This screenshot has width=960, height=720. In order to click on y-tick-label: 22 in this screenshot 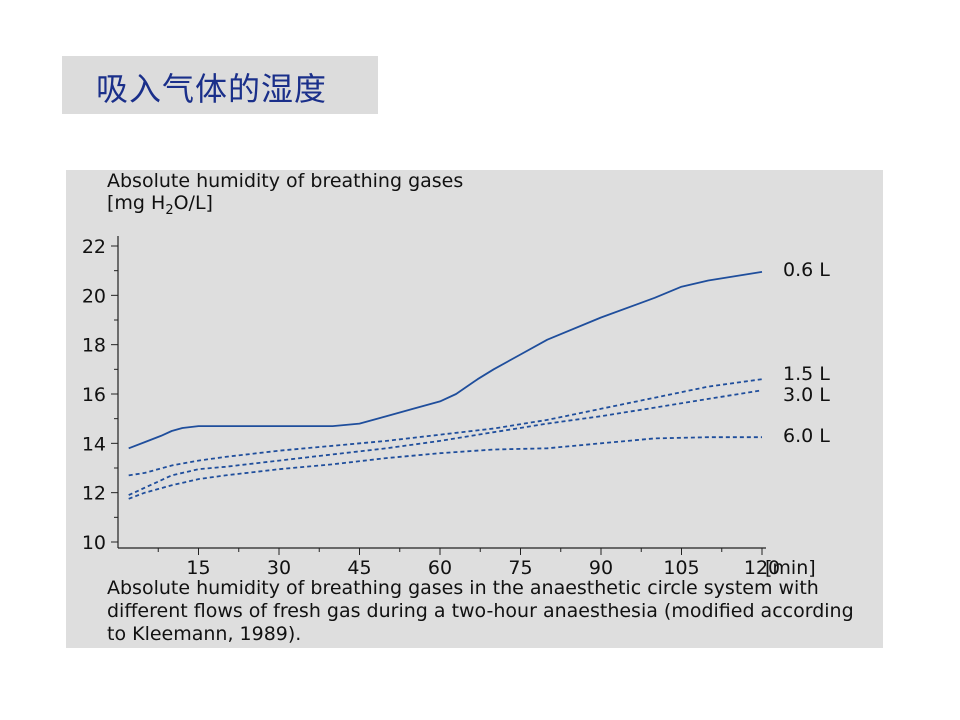, I will do `click(94, 247)`.